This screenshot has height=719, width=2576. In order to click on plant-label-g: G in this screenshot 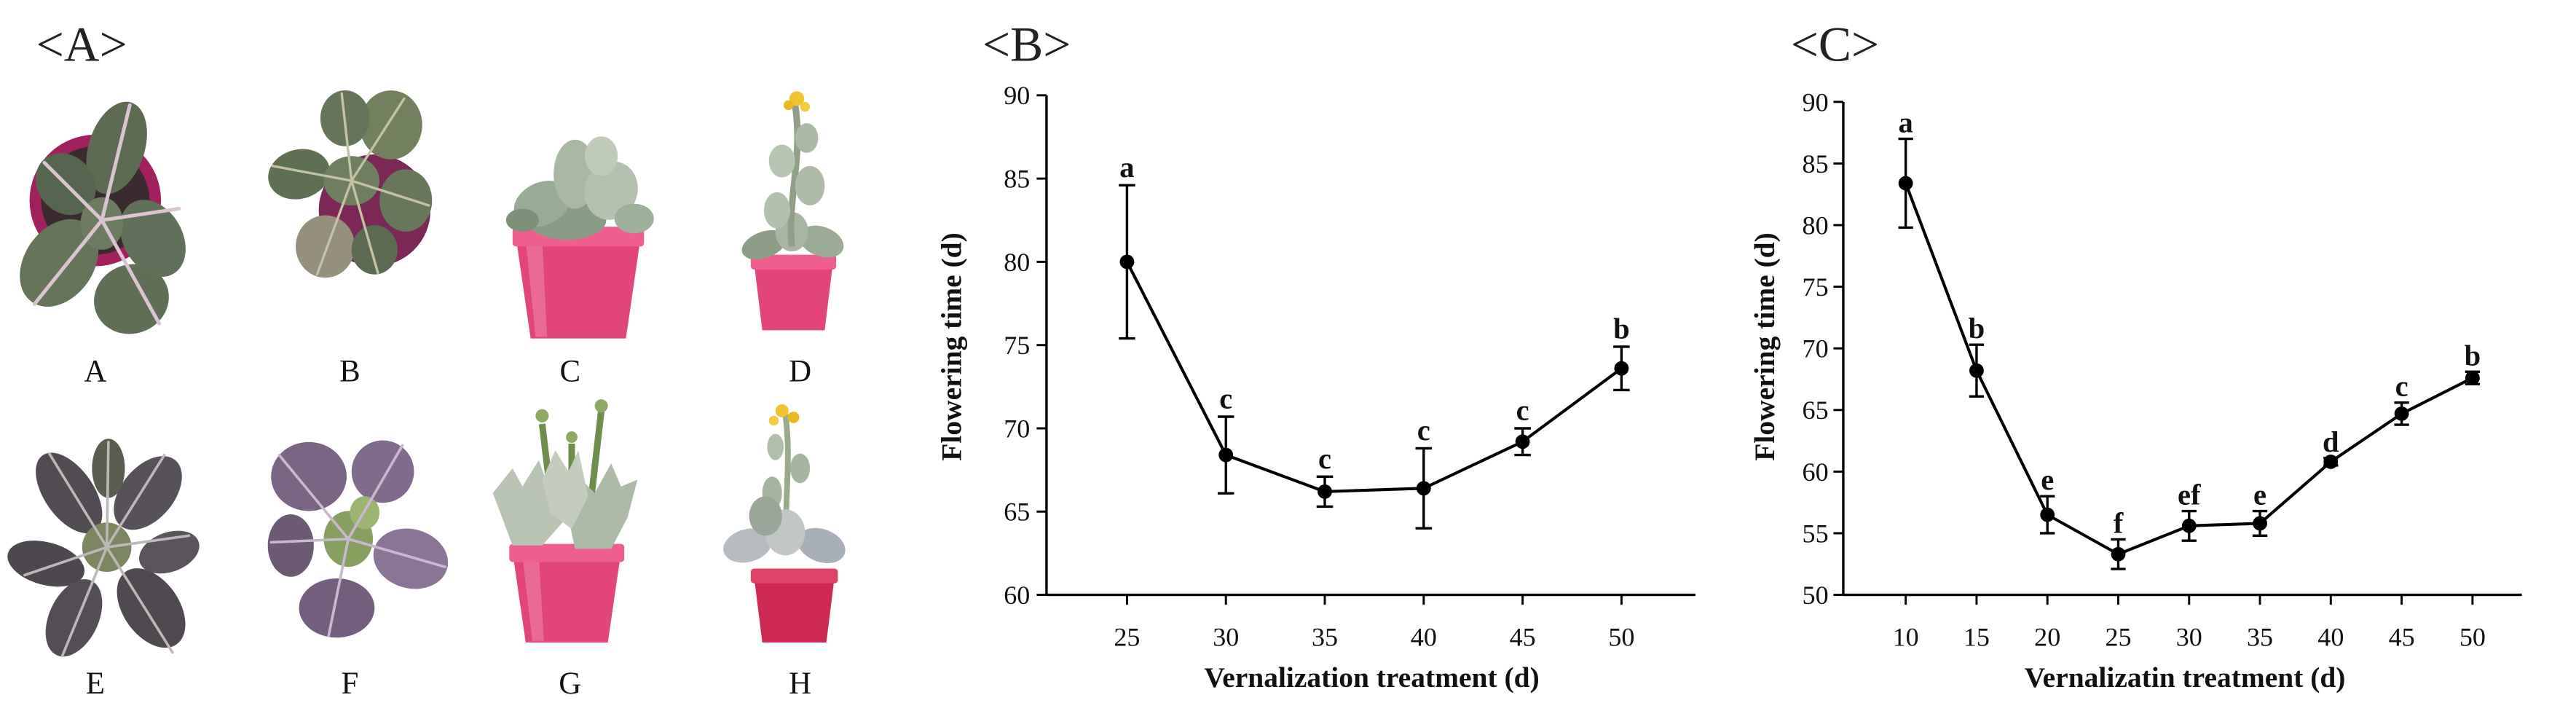, I will do `click(570, 684)`.